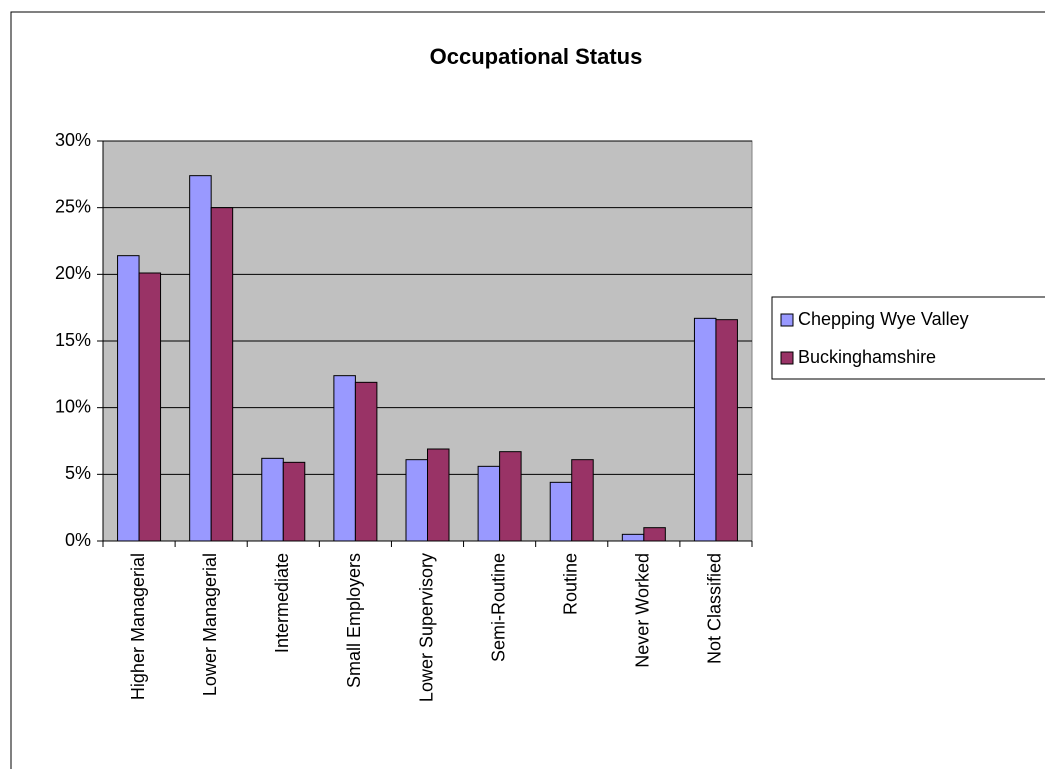  What do you see at coordinates (73, 340) in the screenshot?
I see `y-tick-label: 15%` at bounding box center [73, 340].